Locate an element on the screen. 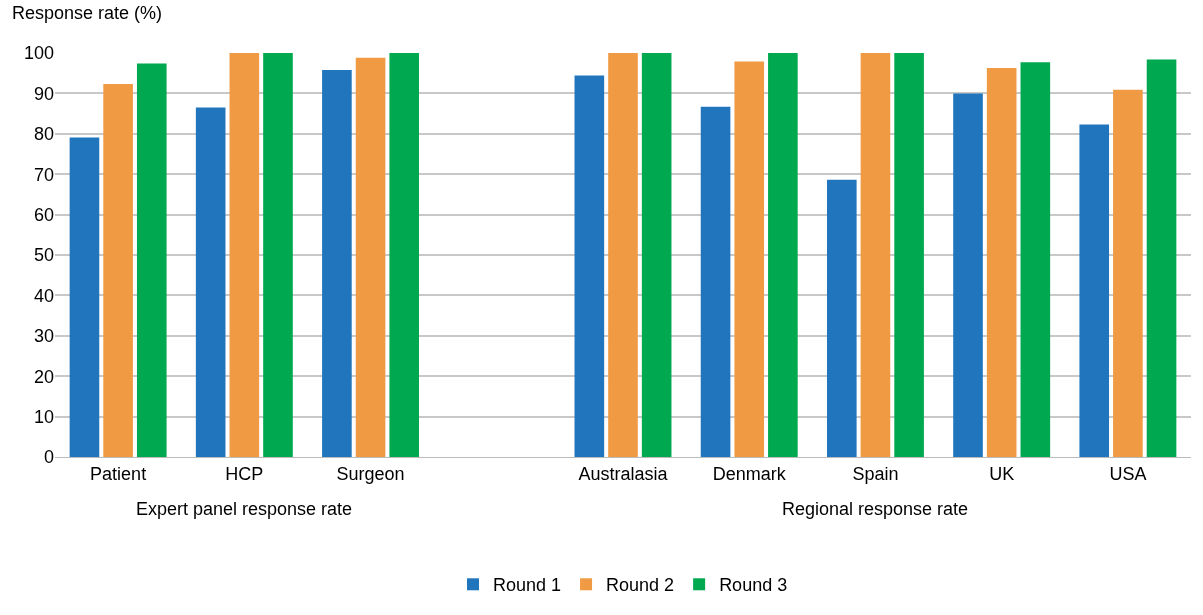 This screenshot has height=615, width=1203. legend-label: Round 2 is located at coordinates (640, 585).